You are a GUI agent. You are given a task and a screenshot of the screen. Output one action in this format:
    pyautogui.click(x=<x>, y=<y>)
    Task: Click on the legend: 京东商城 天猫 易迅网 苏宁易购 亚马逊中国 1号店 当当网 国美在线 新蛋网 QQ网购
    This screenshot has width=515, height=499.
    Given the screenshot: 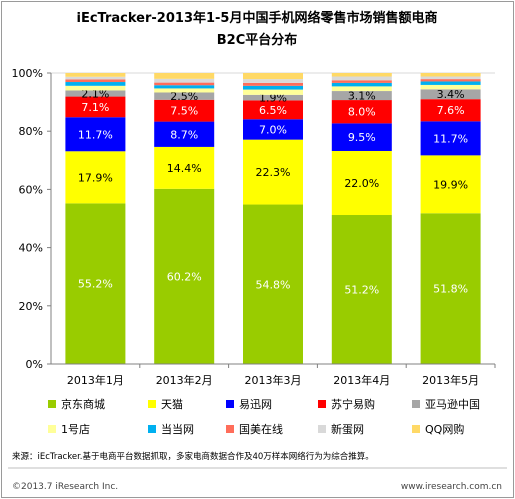 What is the action you would take?
    pyautogui.click(x=264, y=416)
    